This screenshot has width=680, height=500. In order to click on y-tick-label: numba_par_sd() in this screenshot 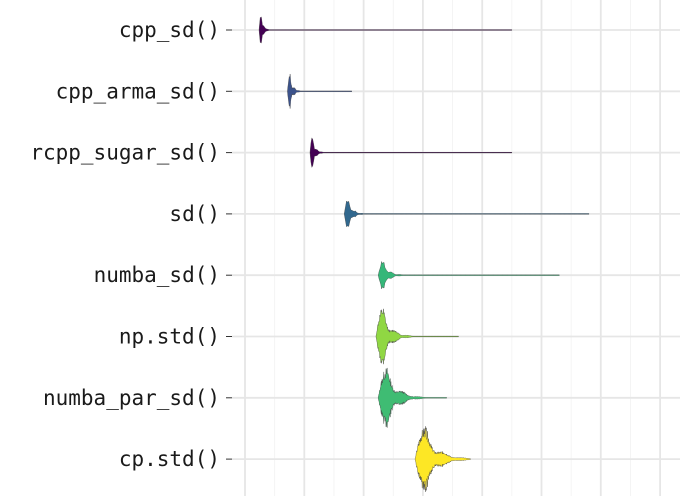, I will do `click(131, 398)`.